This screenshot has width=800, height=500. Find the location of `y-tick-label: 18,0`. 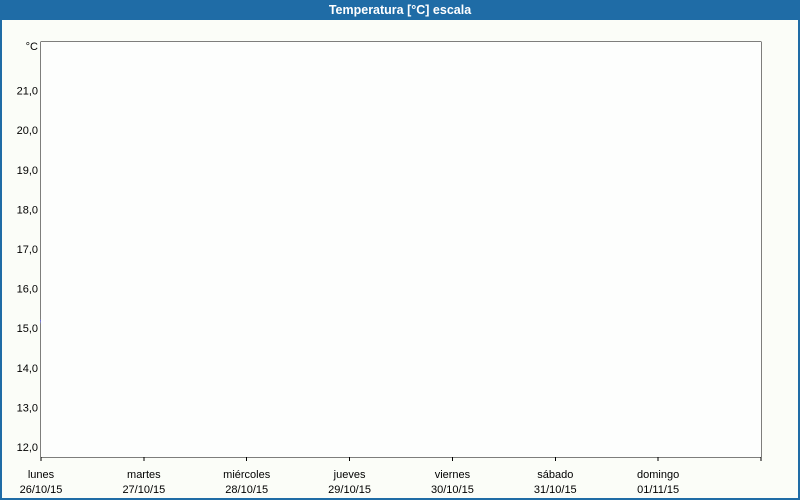

y-tick-label: 18,0 is located at coordinates (27, 210).